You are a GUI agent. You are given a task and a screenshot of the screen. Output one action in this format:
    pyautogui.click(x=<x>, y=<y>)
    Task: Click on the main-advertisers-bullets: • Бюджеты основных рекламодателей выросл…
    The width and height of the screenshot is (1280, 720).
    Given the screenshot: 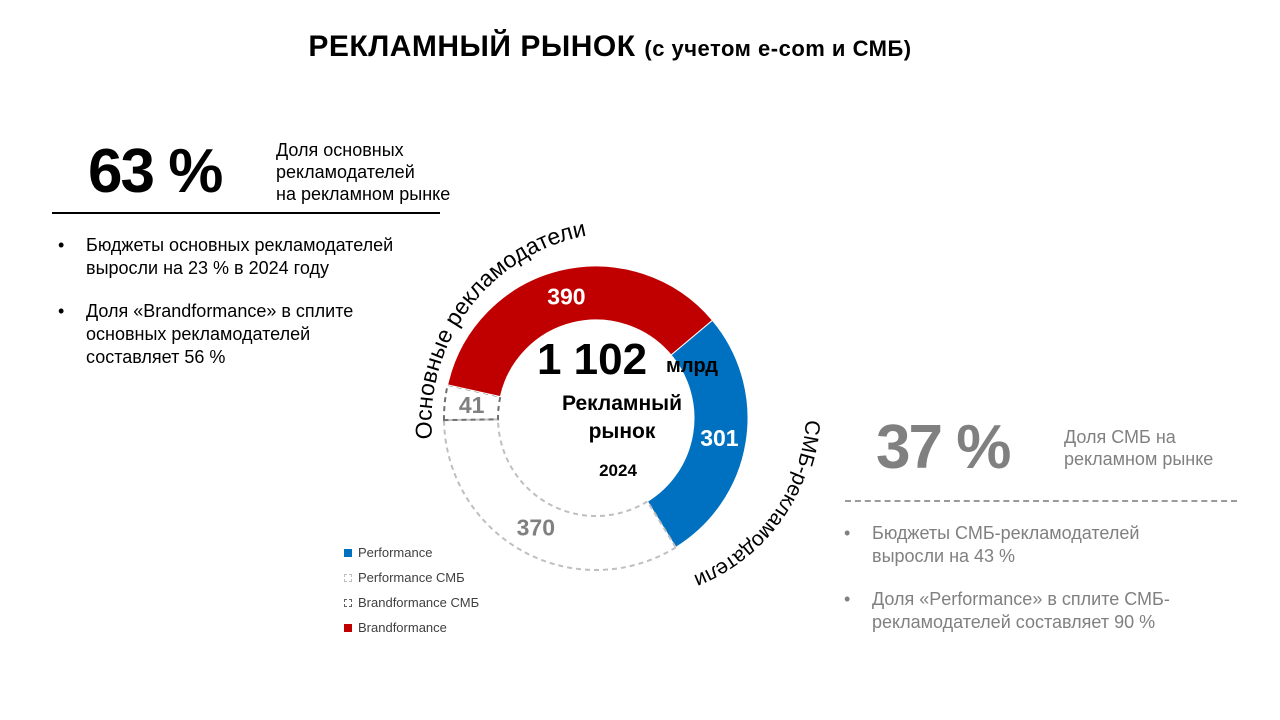 What is the action you would take?
    pyautogui.click(x=268, y=311)
    